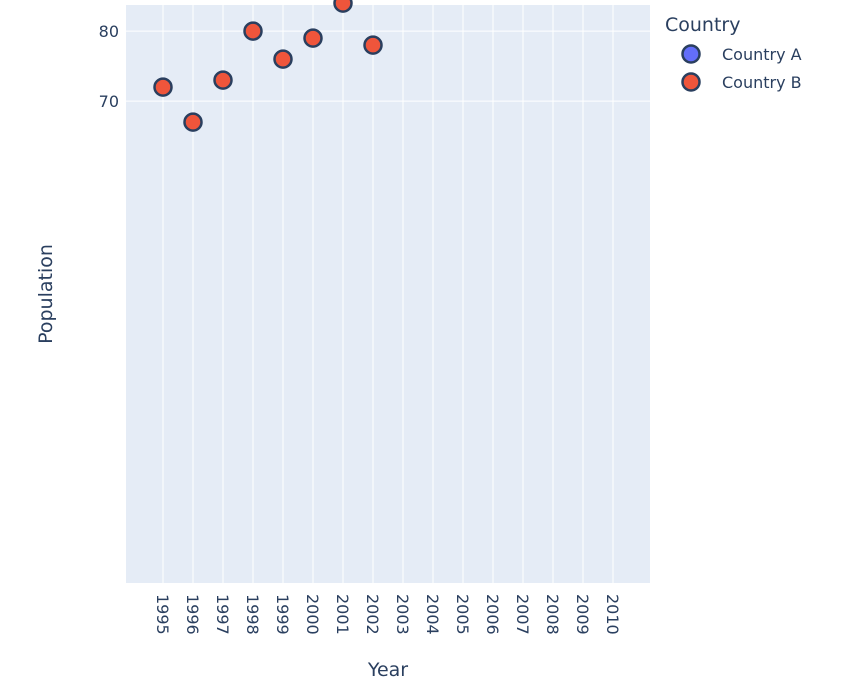 This screenshot has height=688, width=847. Describe the element at coordinates (46, 294) in the screenshot. I see `y-axis-title: Population` at that location.